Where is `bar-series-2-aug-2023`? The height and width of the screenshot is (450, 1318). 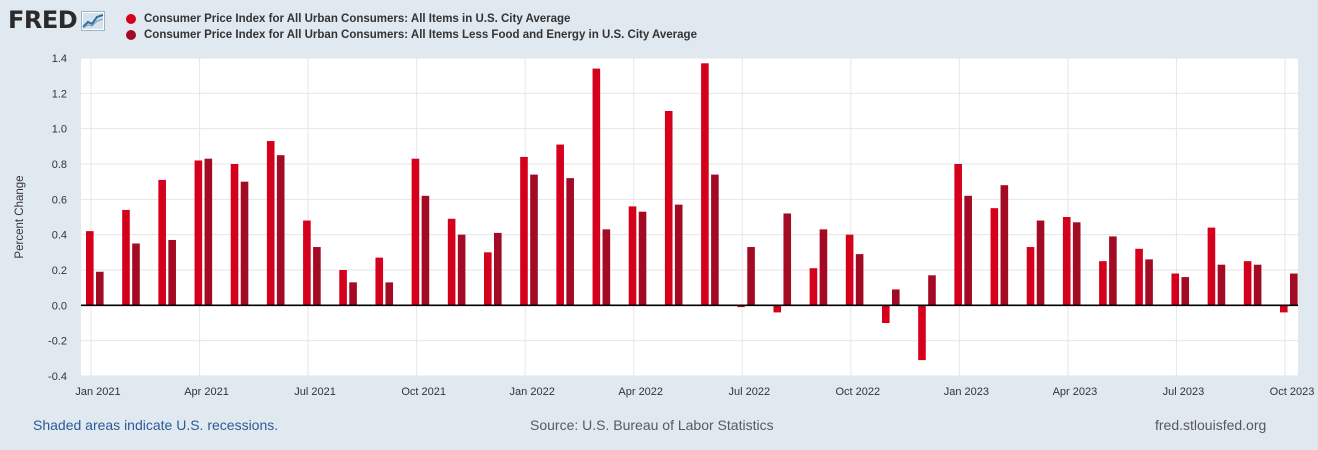 bar-series-2-aug-2023 is located at coordinates (1221, 285).